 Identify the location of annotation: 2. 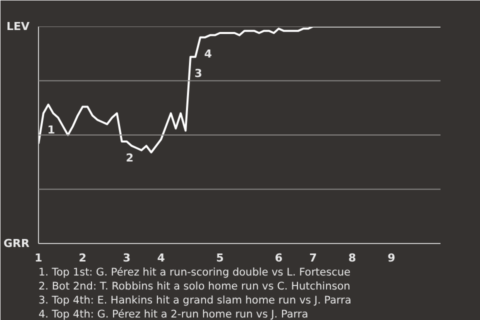
(130, 158).